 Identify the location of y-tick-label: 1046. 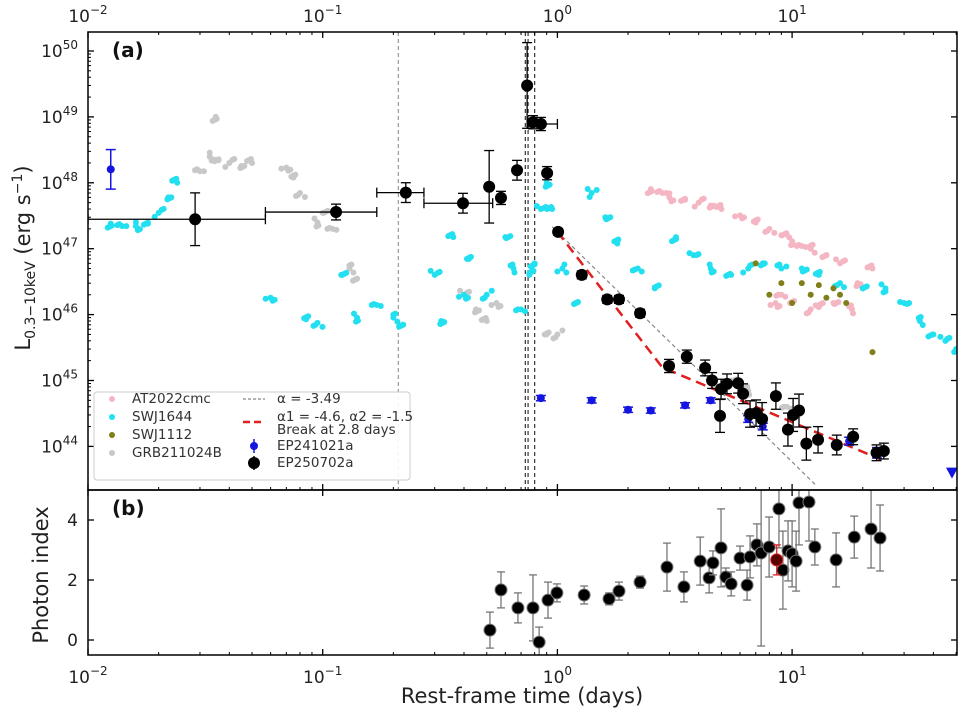
(59, 314).